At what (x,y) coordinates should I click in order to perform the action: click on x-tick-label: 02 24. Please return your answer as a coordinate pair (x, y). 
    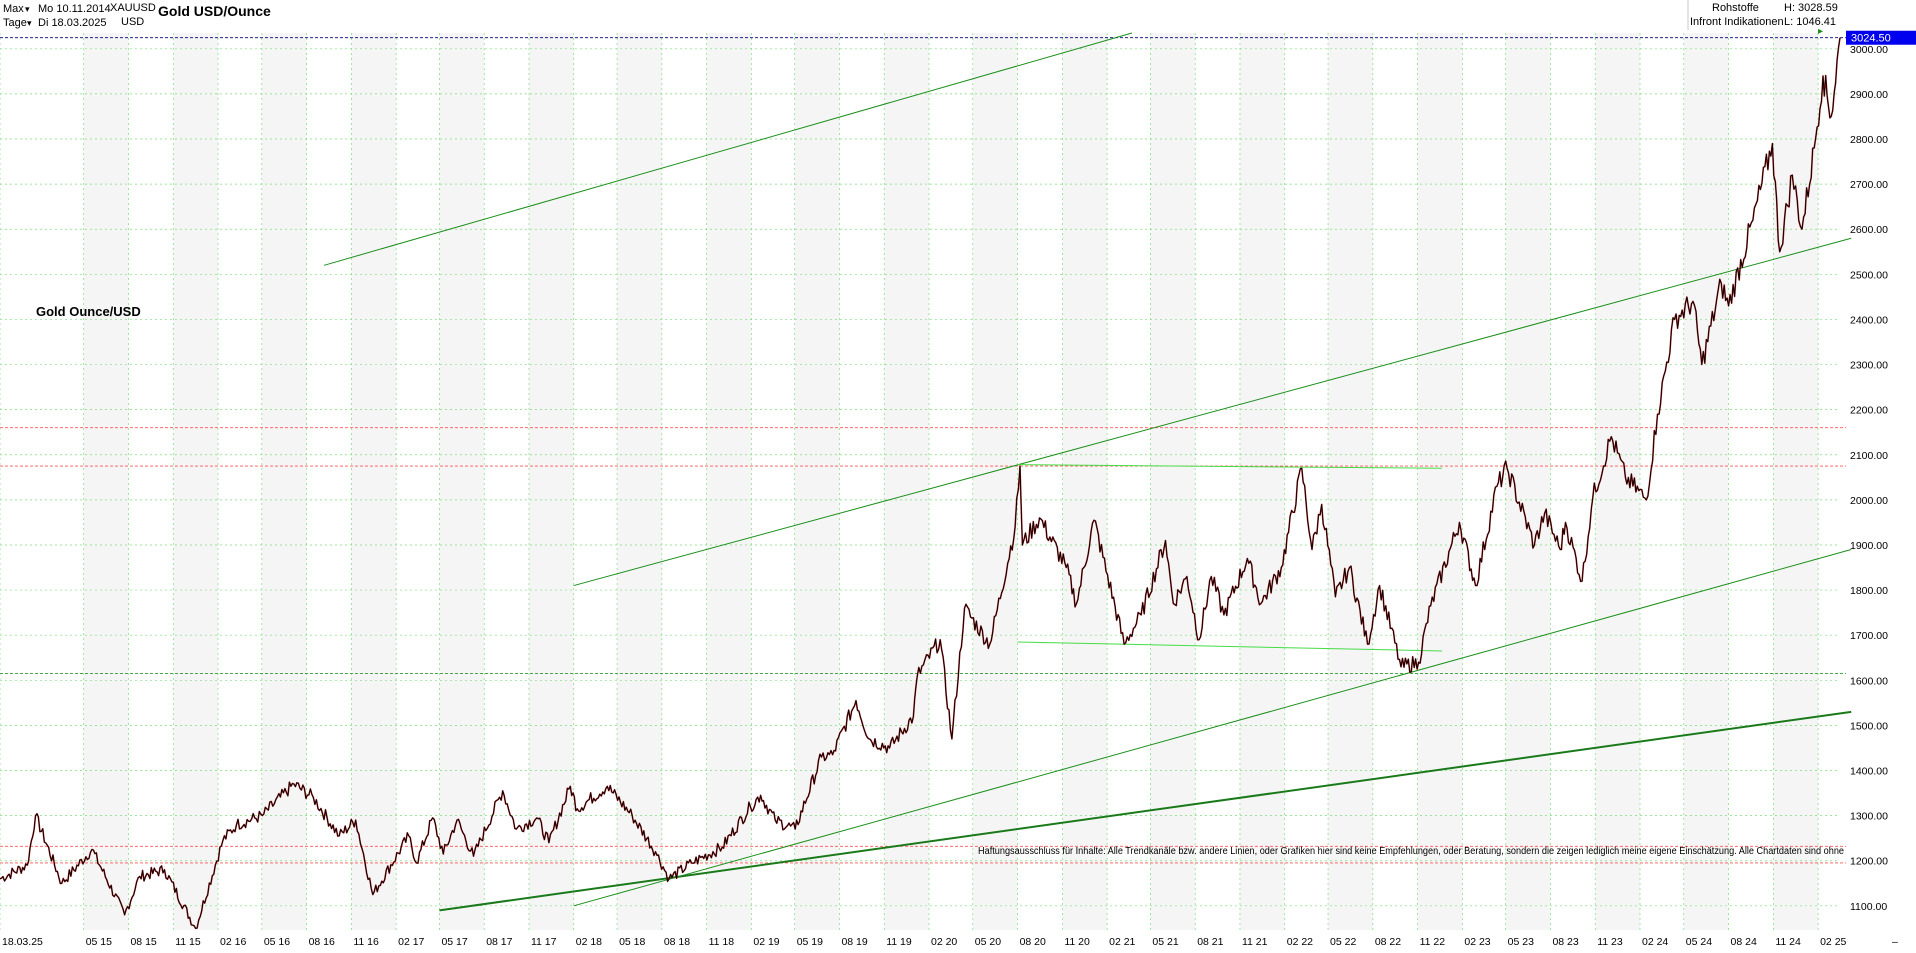
    Looking at the image, I should click on (1655, 942).